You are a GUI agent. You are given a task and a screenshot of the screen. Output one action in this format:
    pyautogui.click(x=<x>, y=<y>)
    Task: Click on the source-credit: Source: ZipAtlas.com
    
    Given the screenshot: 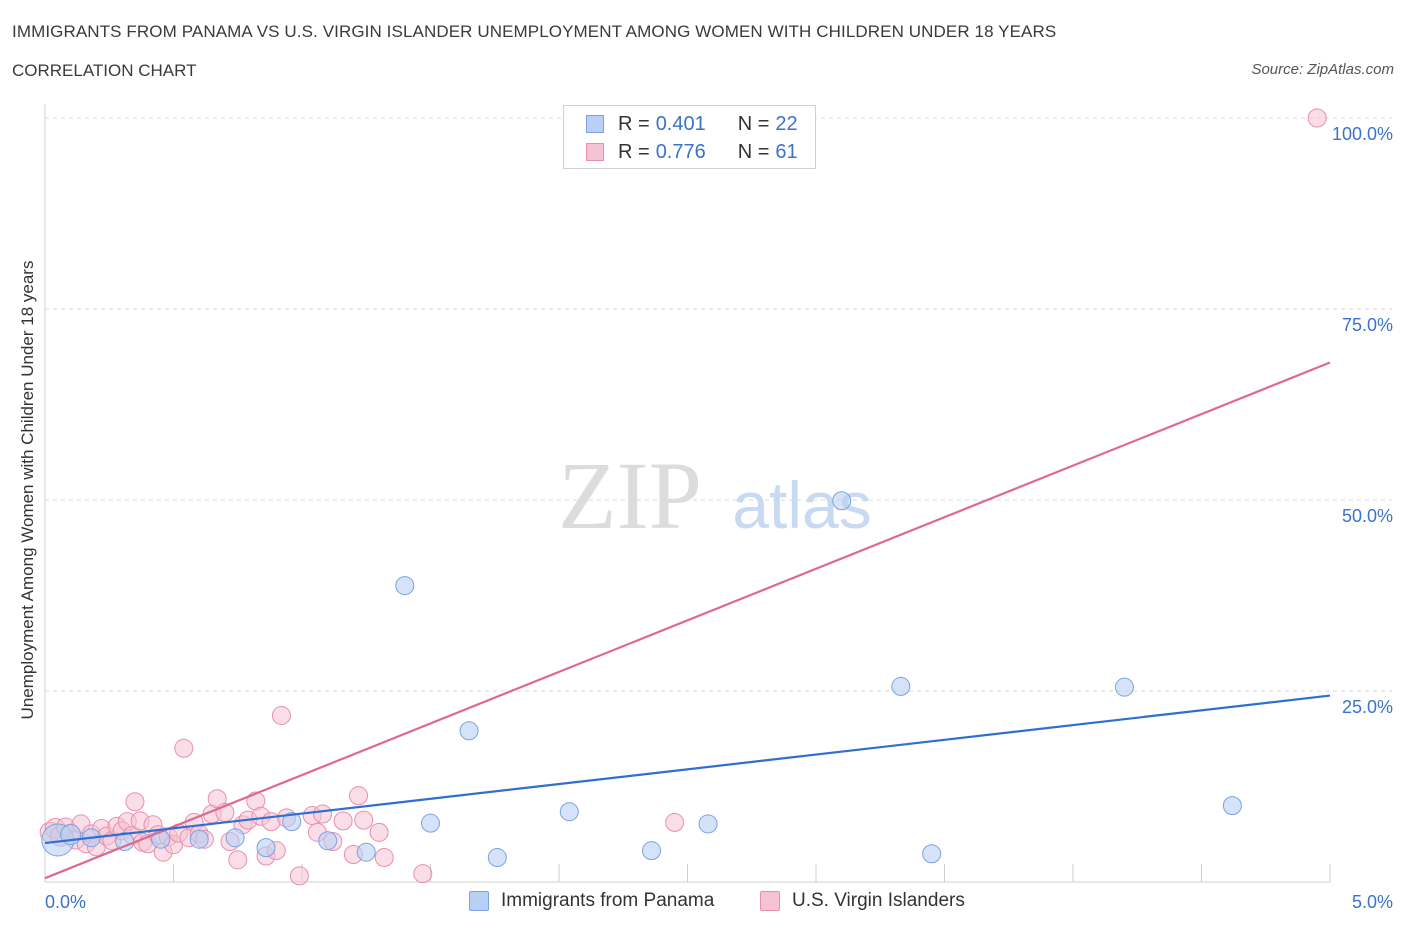 What is the action you would take?
    pyautogui.click(x=1322, y=69)
    